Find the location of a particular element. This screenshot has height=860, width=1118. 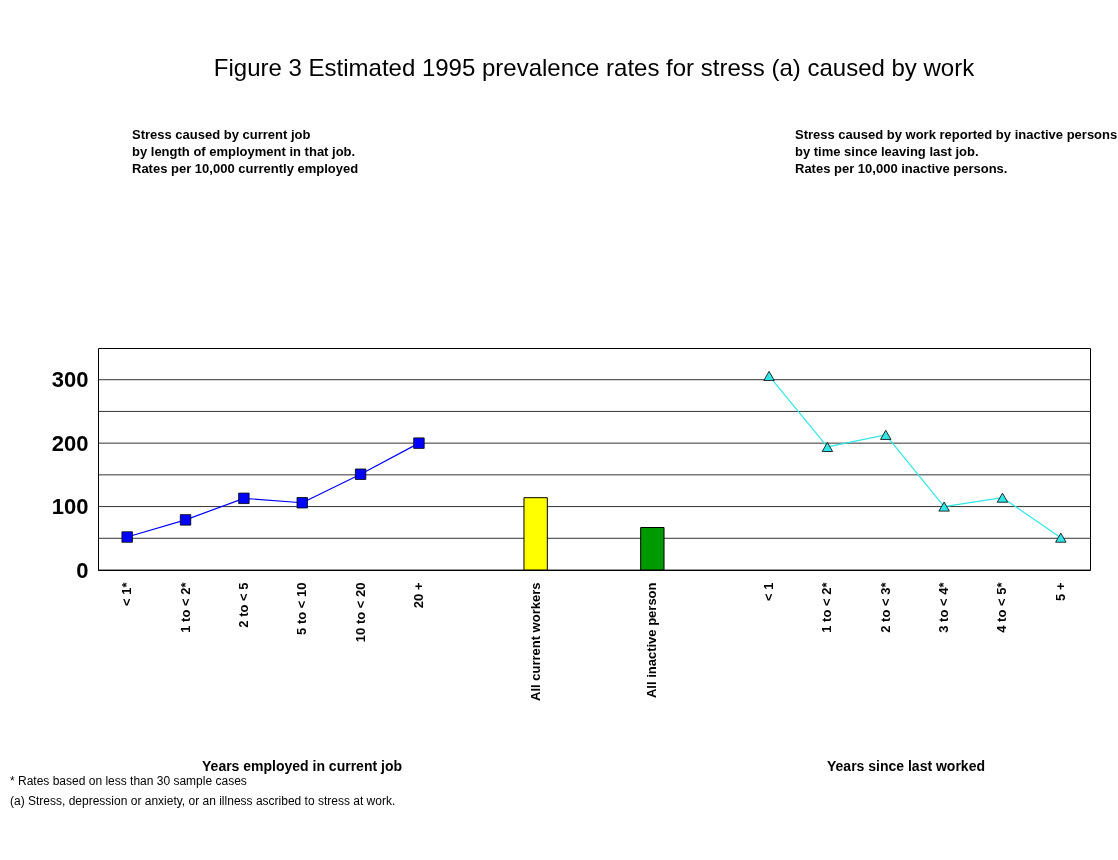

y-tick-label: 0 is located at coordinates (82, 570).